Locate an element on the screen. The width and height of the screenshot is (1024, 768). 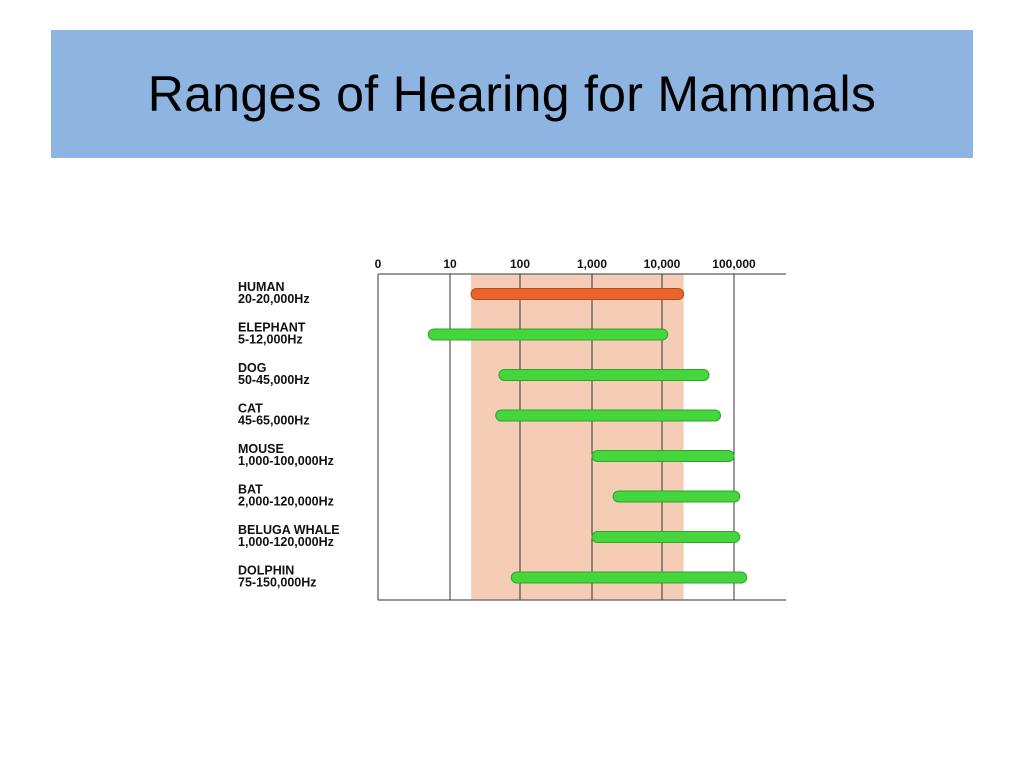
x-tick-label: 100 is located at coordinates (520, 264).